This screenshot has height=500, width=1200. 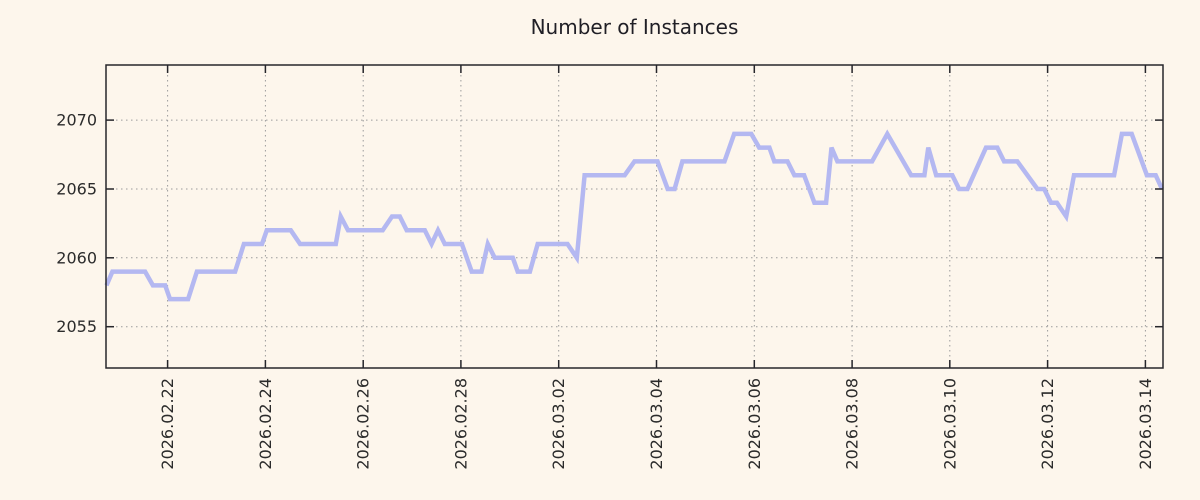 I want to click on y-tick-label: 2055, so click(x=76, y=326).